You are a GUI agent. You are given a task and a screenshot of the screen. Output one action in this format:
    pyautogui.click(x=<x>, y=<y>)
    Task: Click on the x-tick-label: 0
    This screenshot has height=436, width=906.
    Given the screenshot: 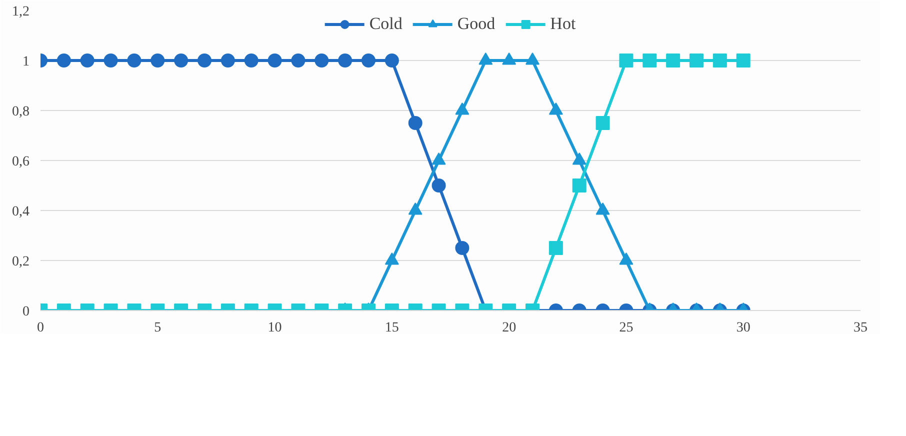 What is the action you would take?
    pyautogui.click(x=40, y=328)
    